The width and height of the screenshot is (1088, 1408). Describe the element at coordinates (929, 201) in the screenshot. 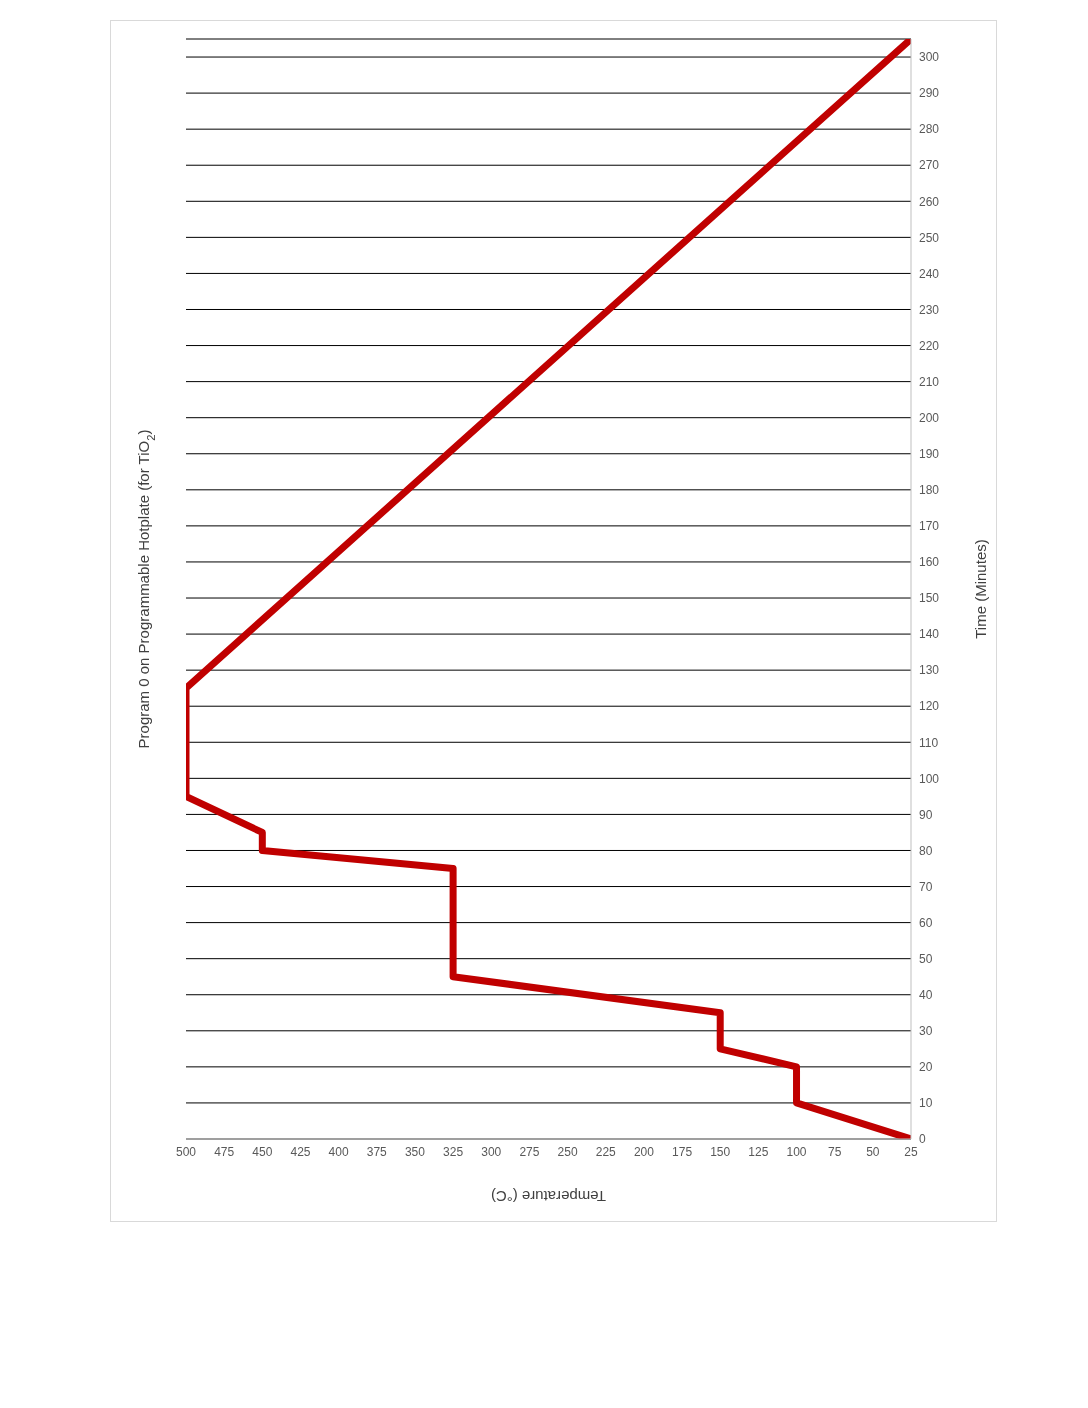

I see `y-tick-label: 260` at that location.